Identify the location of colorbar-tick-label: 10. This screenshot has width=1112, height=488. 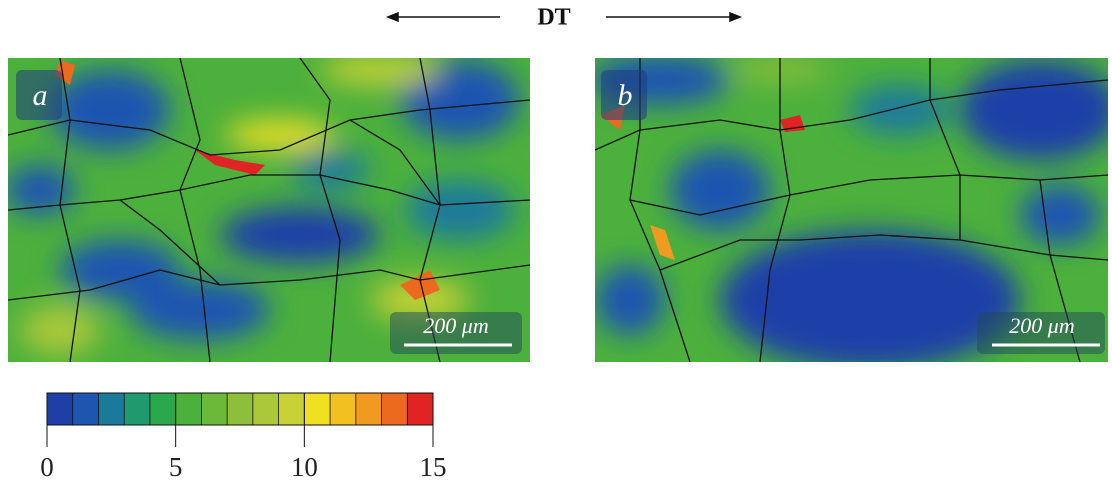
(304, 467).